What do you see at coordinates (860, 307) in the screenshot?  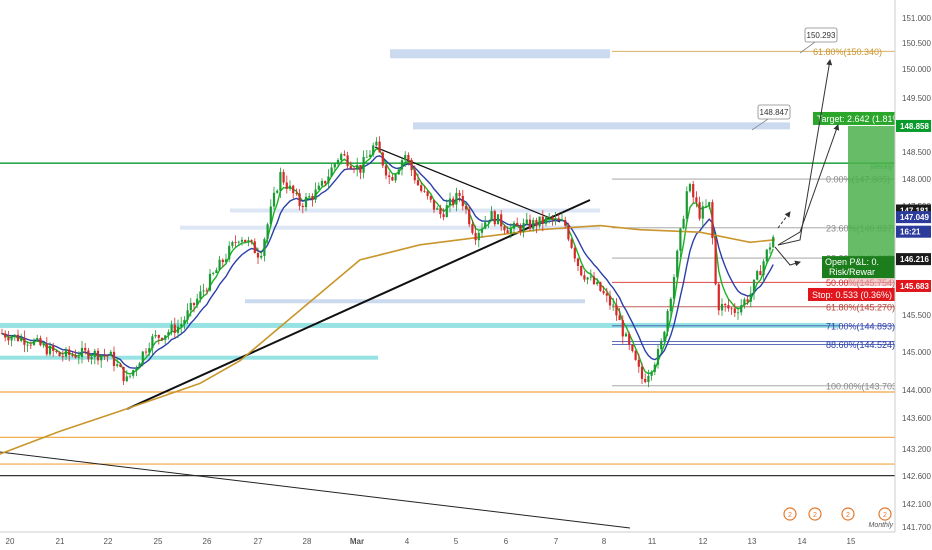 I see `fib-label-4: 61.80%(145.270)` at bounding box center [860, 307].